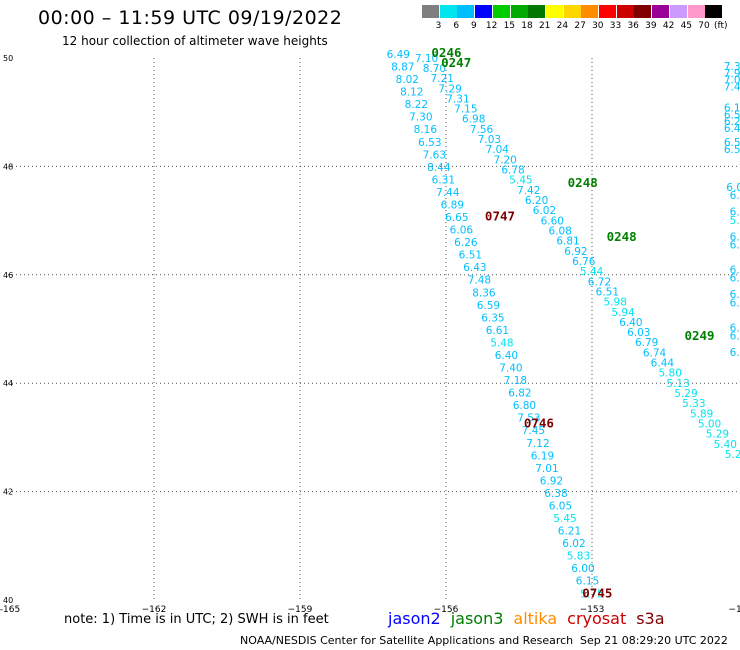 The width and height of the screenshot is (740, 650). What do you see at coordinates (426, 130) in the screenshot?
I see `swh-value: 8.16` at bounding box center [426, 130].